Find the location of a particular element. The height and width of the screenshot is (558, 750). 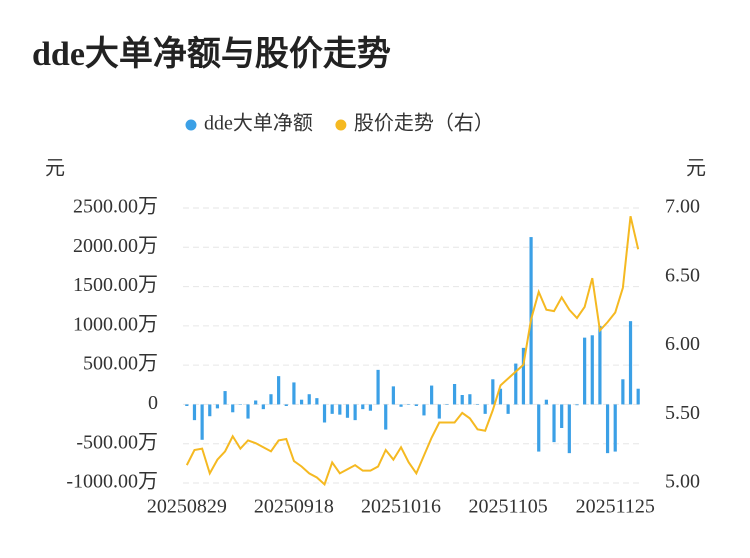

y2-axis-label: 元 is located at coordinates (696, 169).